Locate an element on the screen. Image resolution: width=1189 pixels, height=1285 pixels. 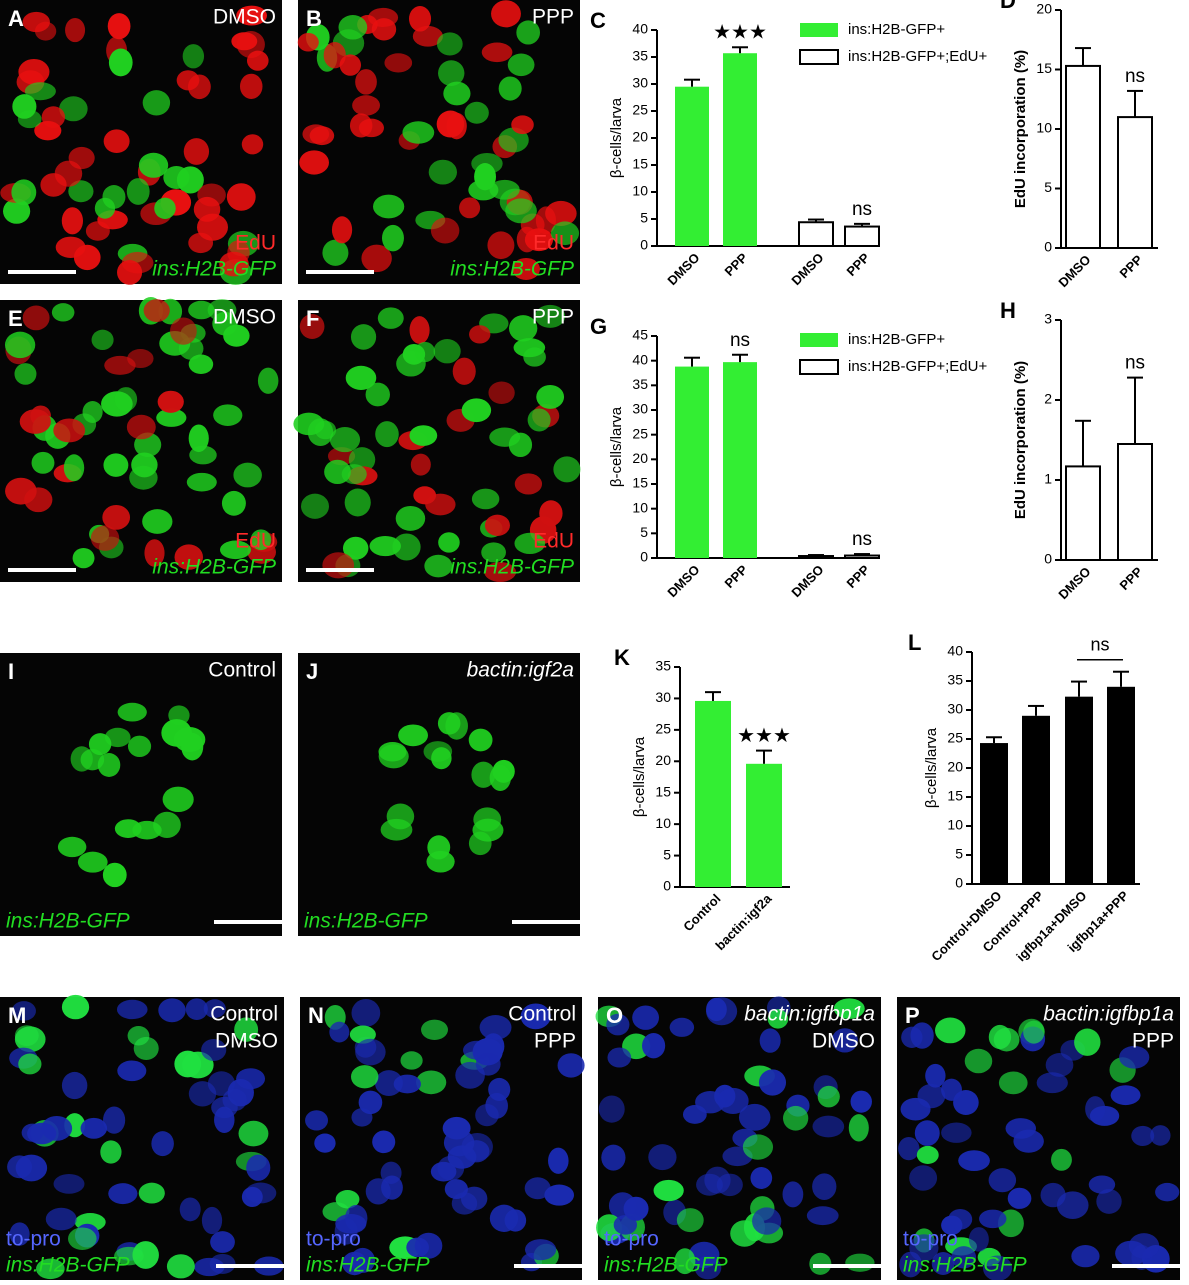
annotation: ns is located at coordinates (1099, 644).